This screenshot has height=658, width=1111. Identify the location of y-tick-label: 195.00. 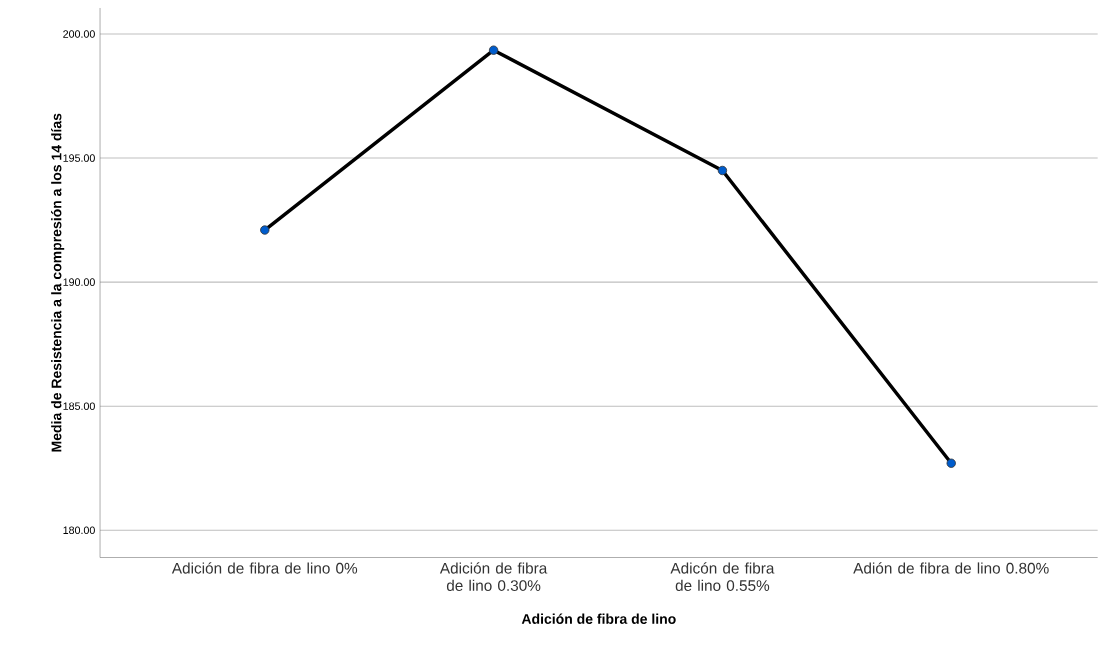
(79, 158).